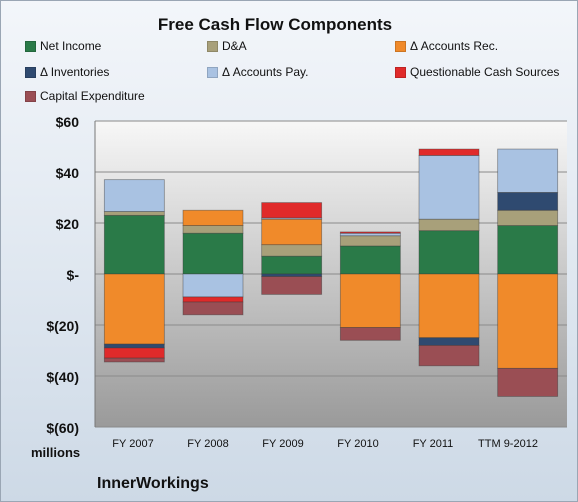 The width and height of the screenshot is (578, 502). What do you see at coordinates (265, 72) in the screenshot?
I see `legend-label: Δ Accounts Pay.` at bounding box center [265, 72].